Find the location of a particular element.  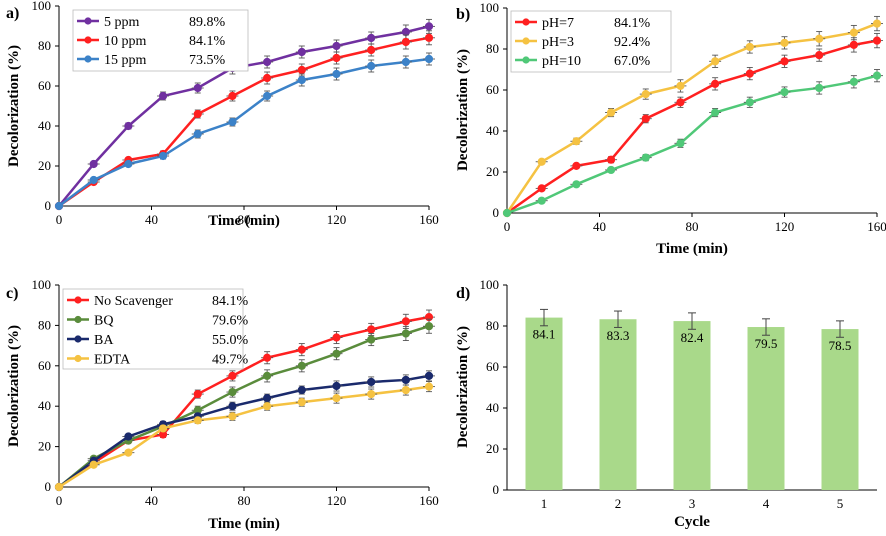

legend-name: EDTA is located at coordinates (112, 360).